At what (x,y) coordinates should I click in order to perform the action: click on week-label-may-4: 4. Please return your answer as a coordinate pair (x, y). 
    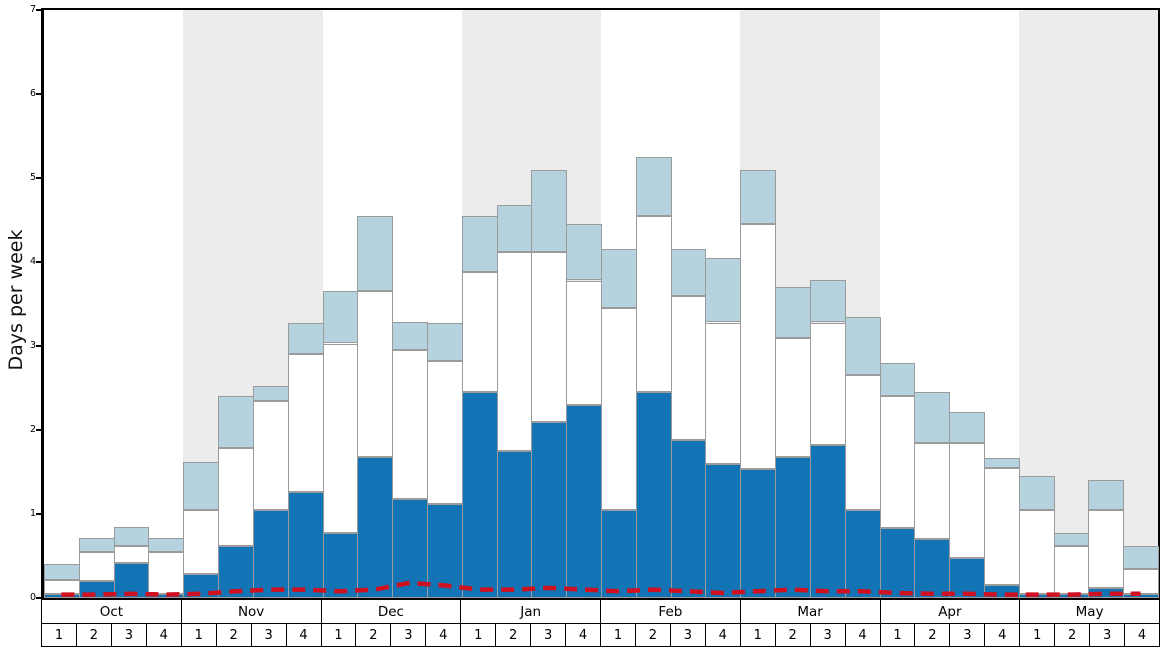
    Looking at the image, I should click on (1141, 635).